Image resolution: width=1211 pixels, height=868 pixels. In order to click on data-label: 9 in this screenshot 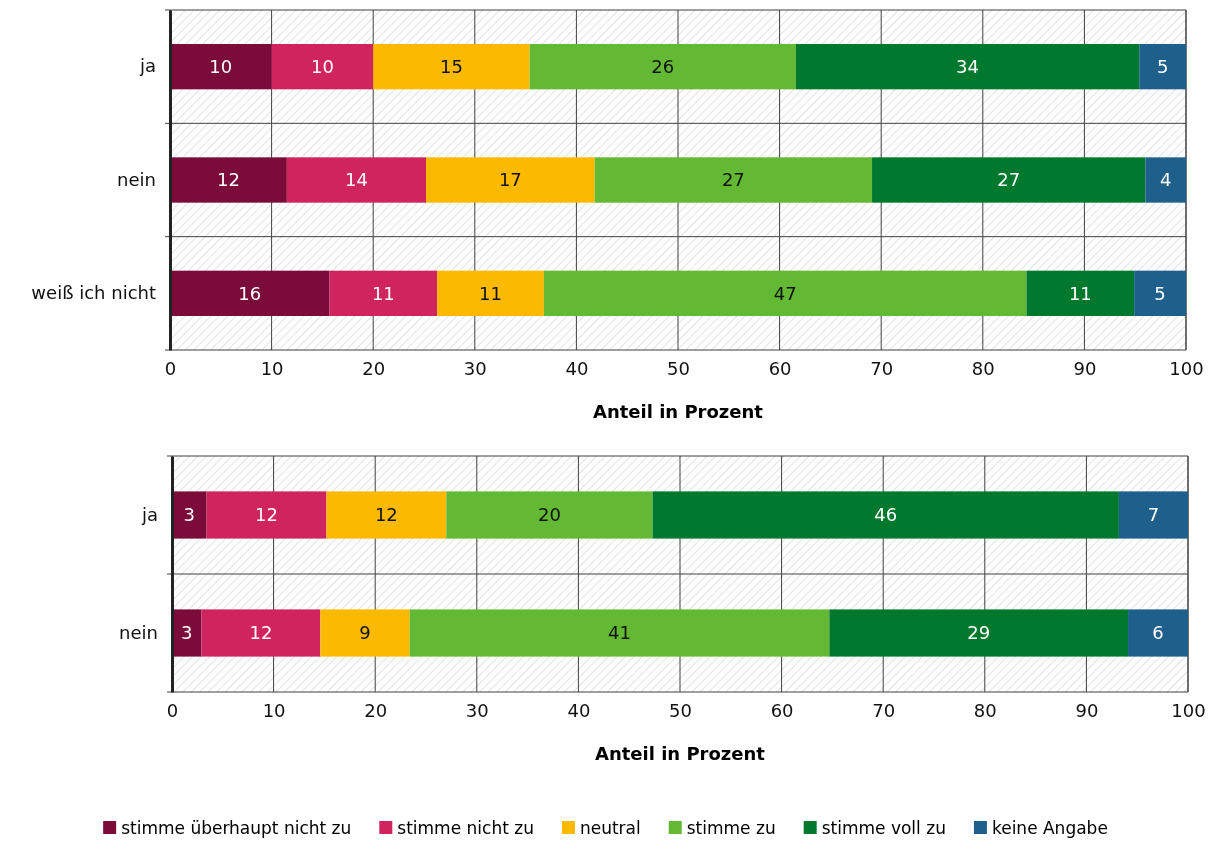, I will do `click(365, 633)`.